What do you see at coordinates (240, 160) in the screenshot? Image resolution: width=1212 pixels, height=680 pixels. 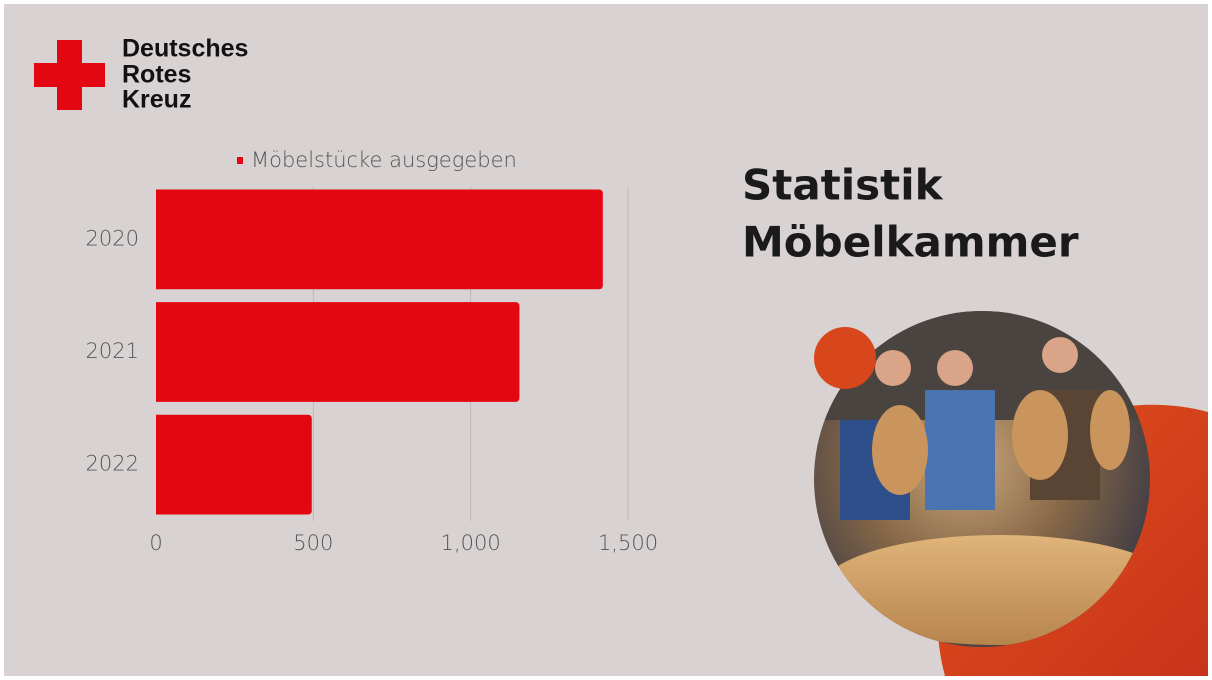 I see `legend-swatch` at bounding box center [240, 160].